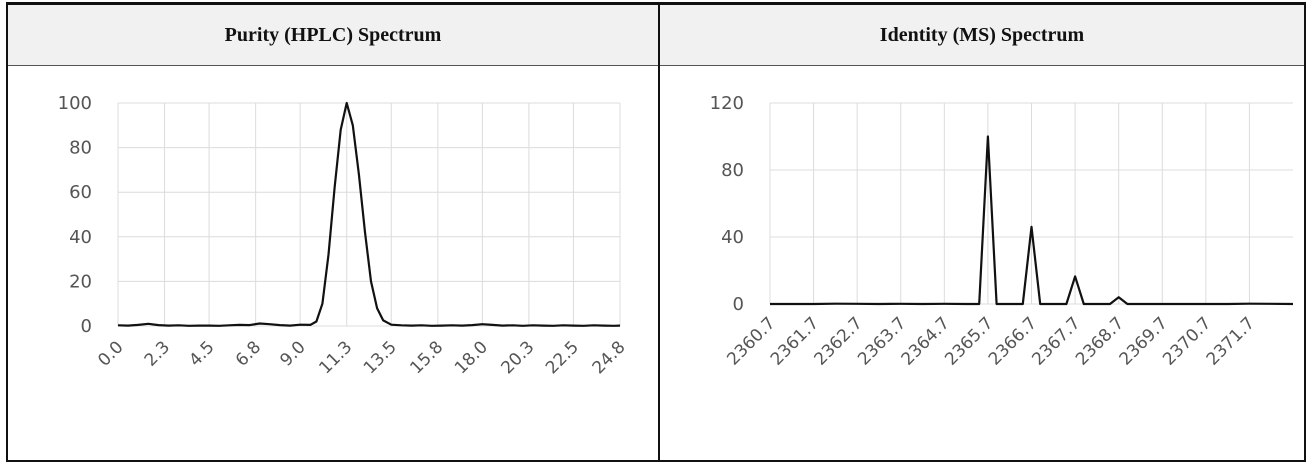 This screenshot has height=466, width=1310. What do you see at coordinates (751, 341) in the screenshot?
I see `x-tick-label: 2360.7` at bounding box center [751, 341].